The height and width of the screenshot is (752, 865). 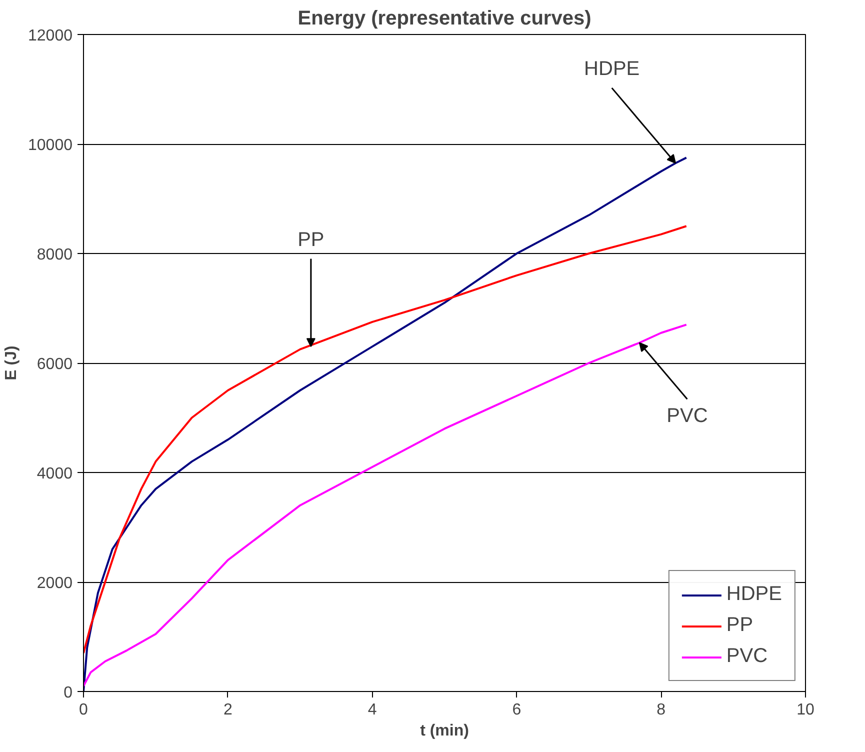 What do you see at coordinates (68, 693) in the screenshot?
I see `y-tick-label: 0` at bounding box center [68, 693].